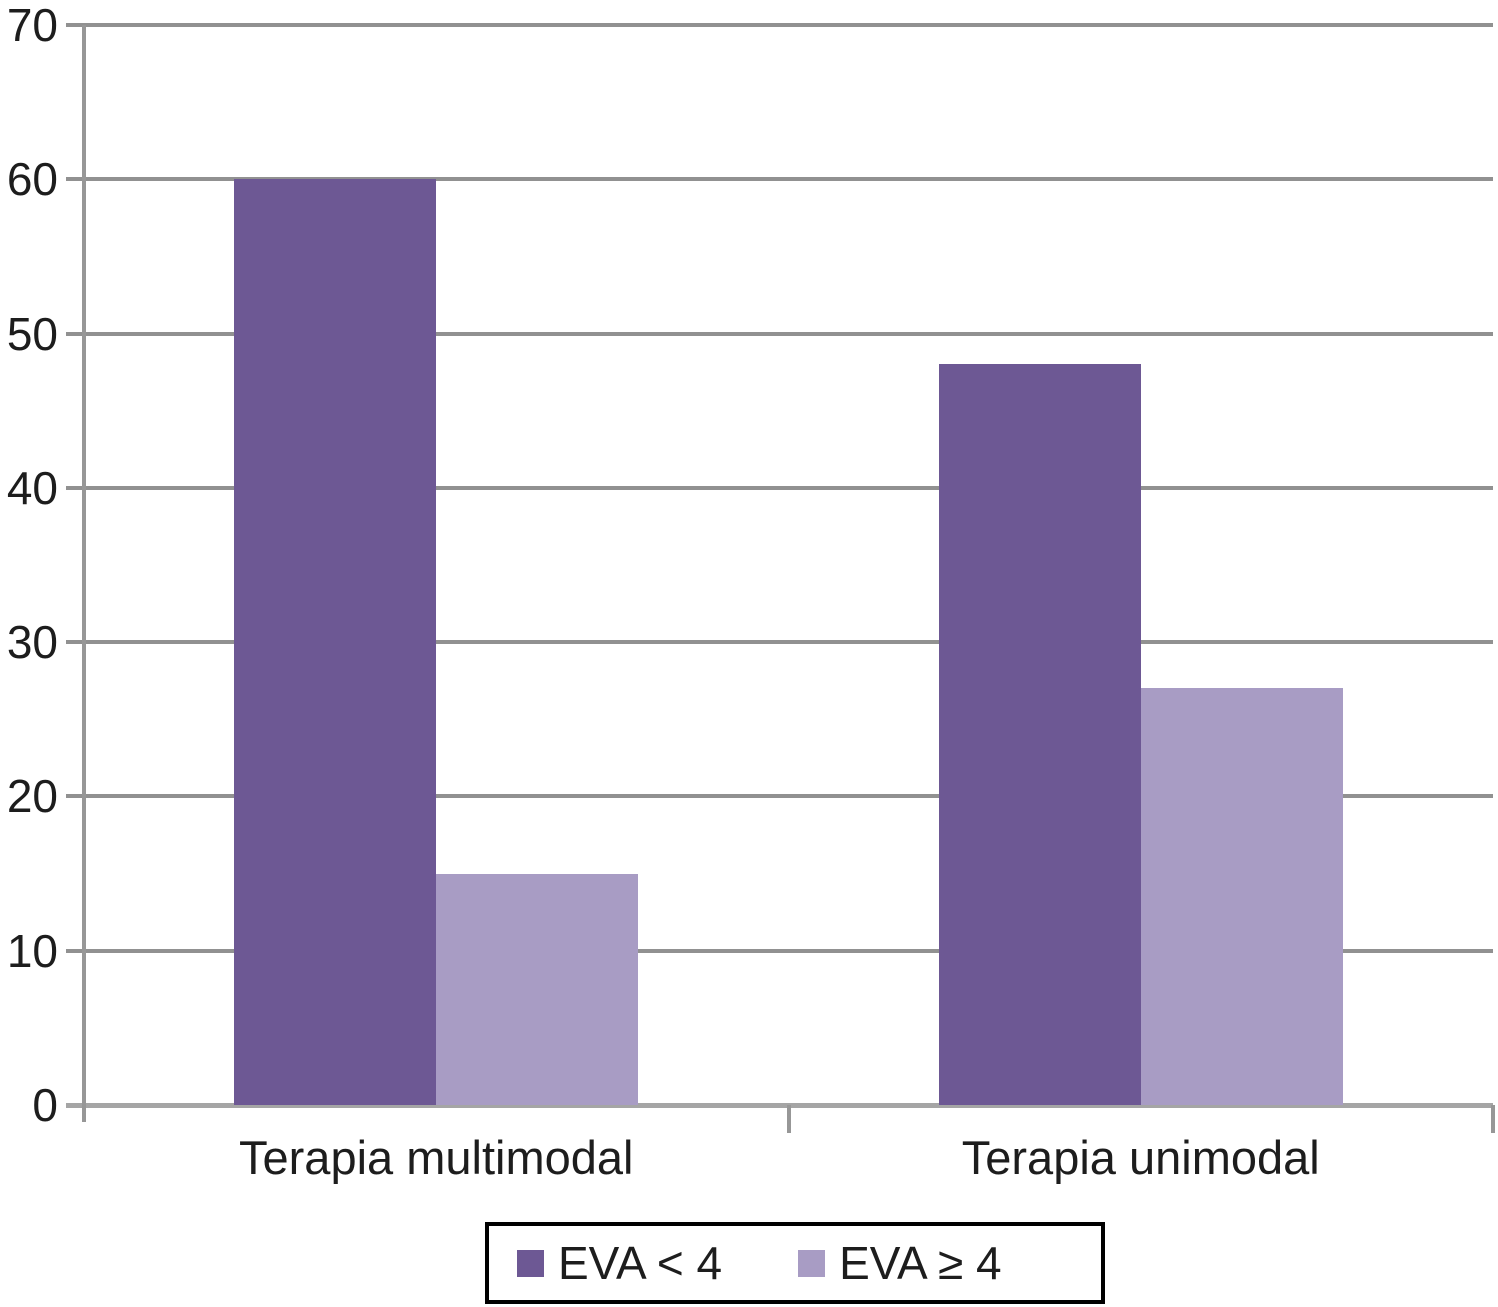 The height and width of the screenshot is (1307, 1498). What do you see at coordinates (1140, 1157) in the screenshot?
I see `x-category-label: Terapia unimodal` at bounding box center [1140, 1157].